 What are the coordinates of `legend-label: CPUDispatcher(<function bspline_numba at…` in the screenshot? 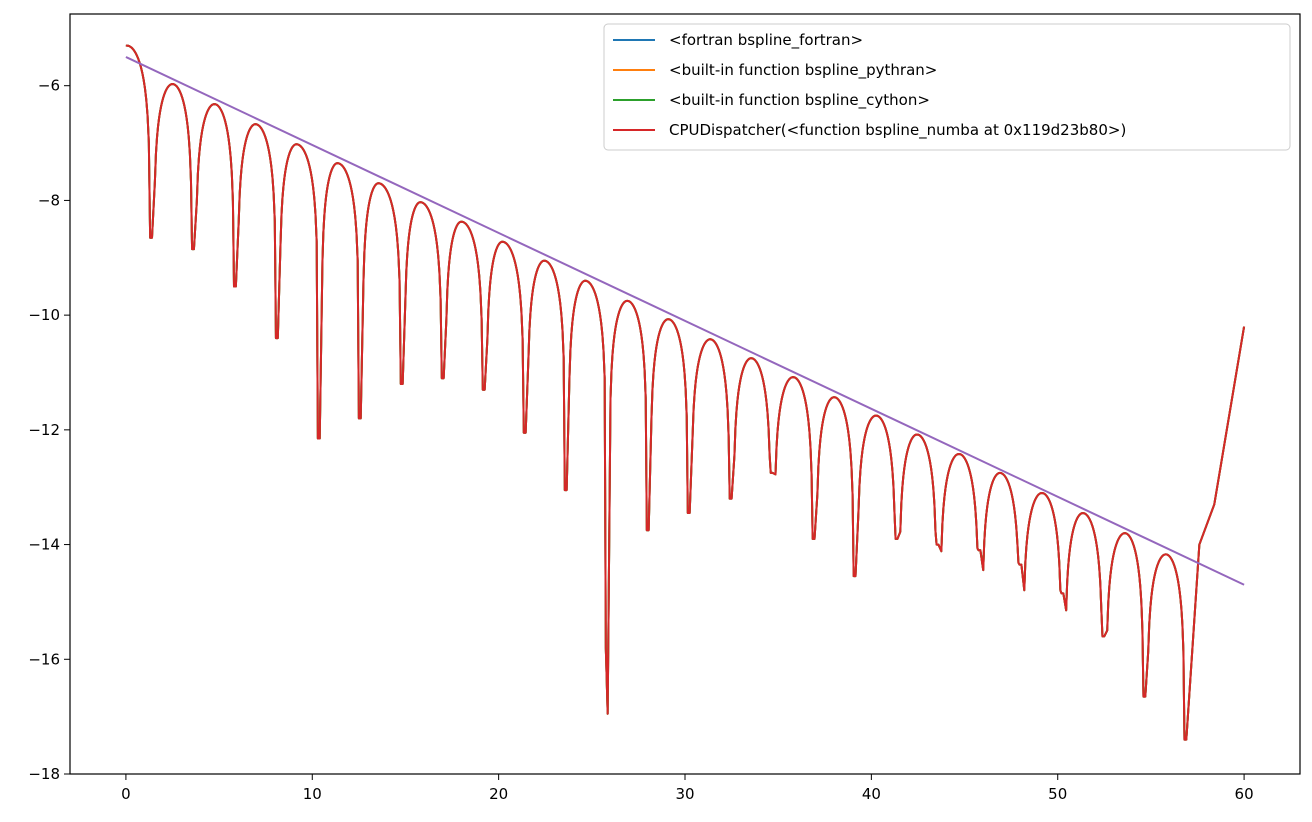 It's located at (897, 130).